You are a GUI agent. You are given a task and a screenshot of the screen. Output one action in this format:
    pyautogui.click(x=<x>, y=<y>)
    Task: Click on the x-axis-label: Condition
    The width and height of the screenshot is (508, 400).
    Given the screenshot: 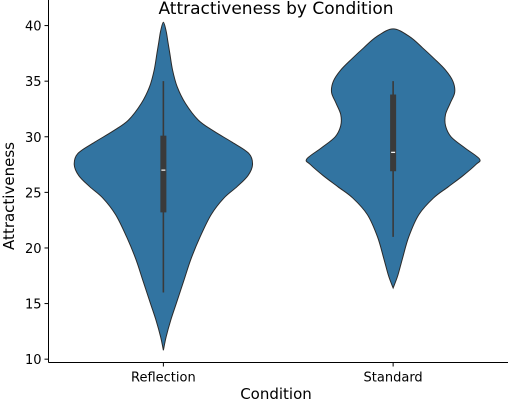 What is the action you would take?
    pyautogui.click(x=276, y=392)
    